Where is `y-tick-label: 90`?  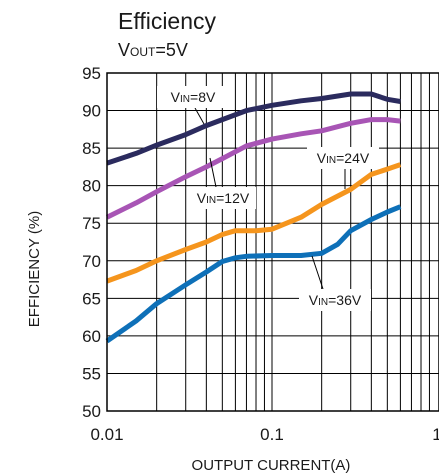 y-tick-label: 90 is located at coordinates (91, 111).